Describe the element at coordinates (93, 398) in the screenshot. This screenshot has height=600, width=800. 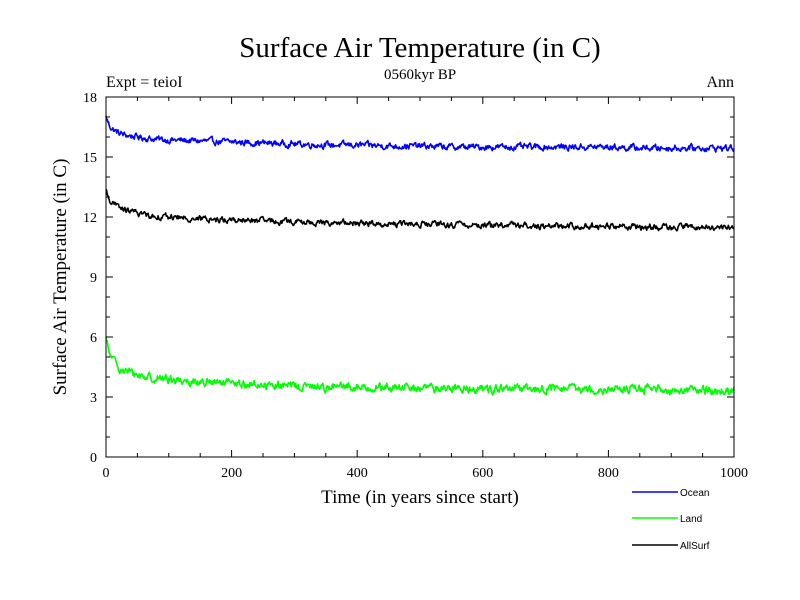
I see `y-tick-label: 3` at that location.